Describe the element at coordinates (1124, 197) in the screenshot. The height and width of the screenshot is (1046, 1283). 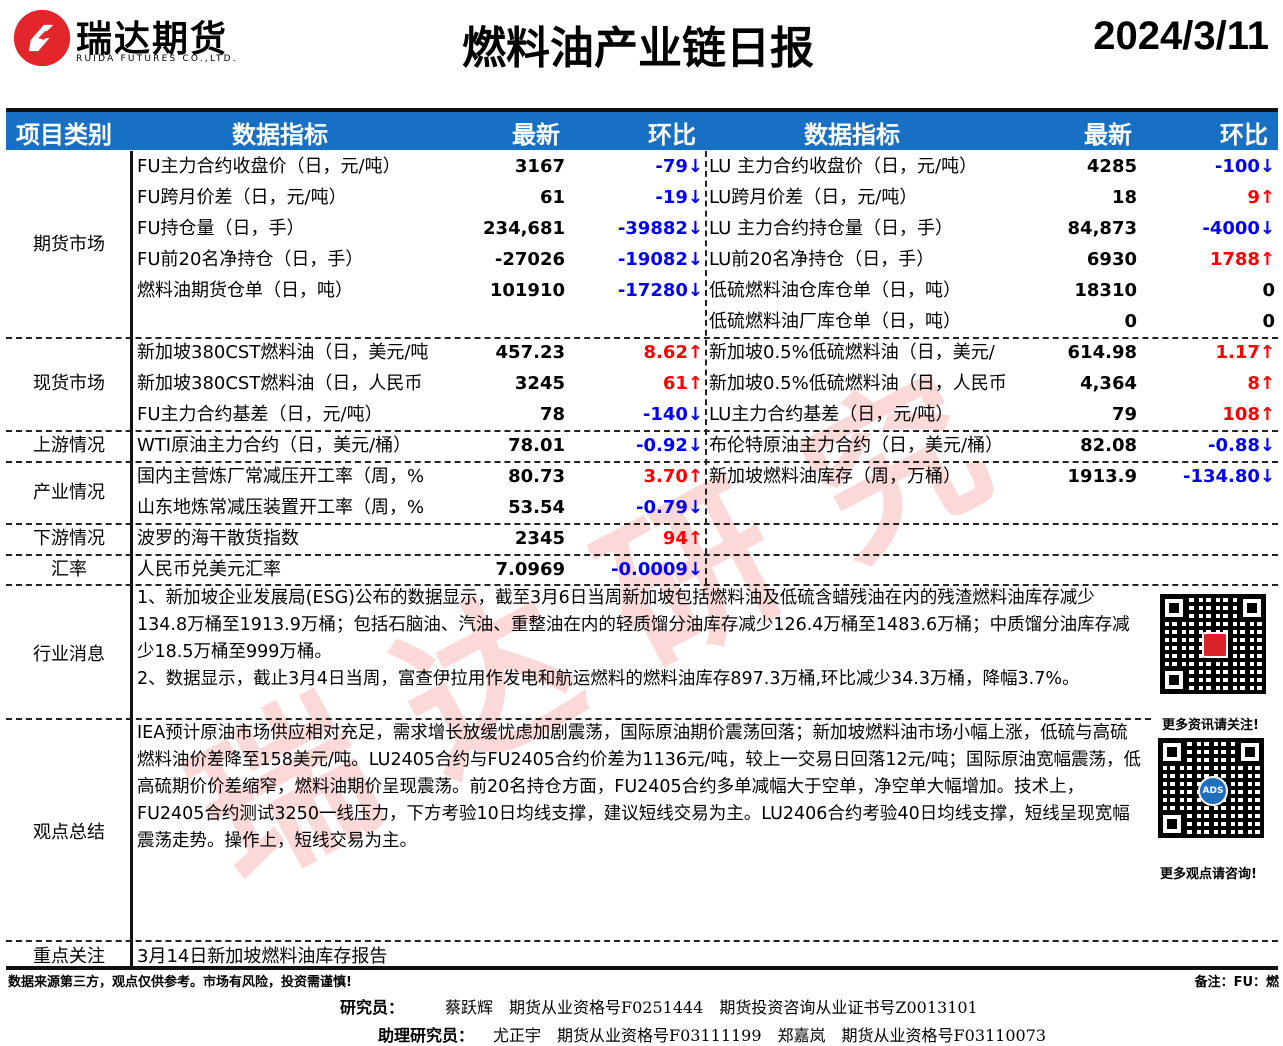
I see `latest-value: 18` at that location.